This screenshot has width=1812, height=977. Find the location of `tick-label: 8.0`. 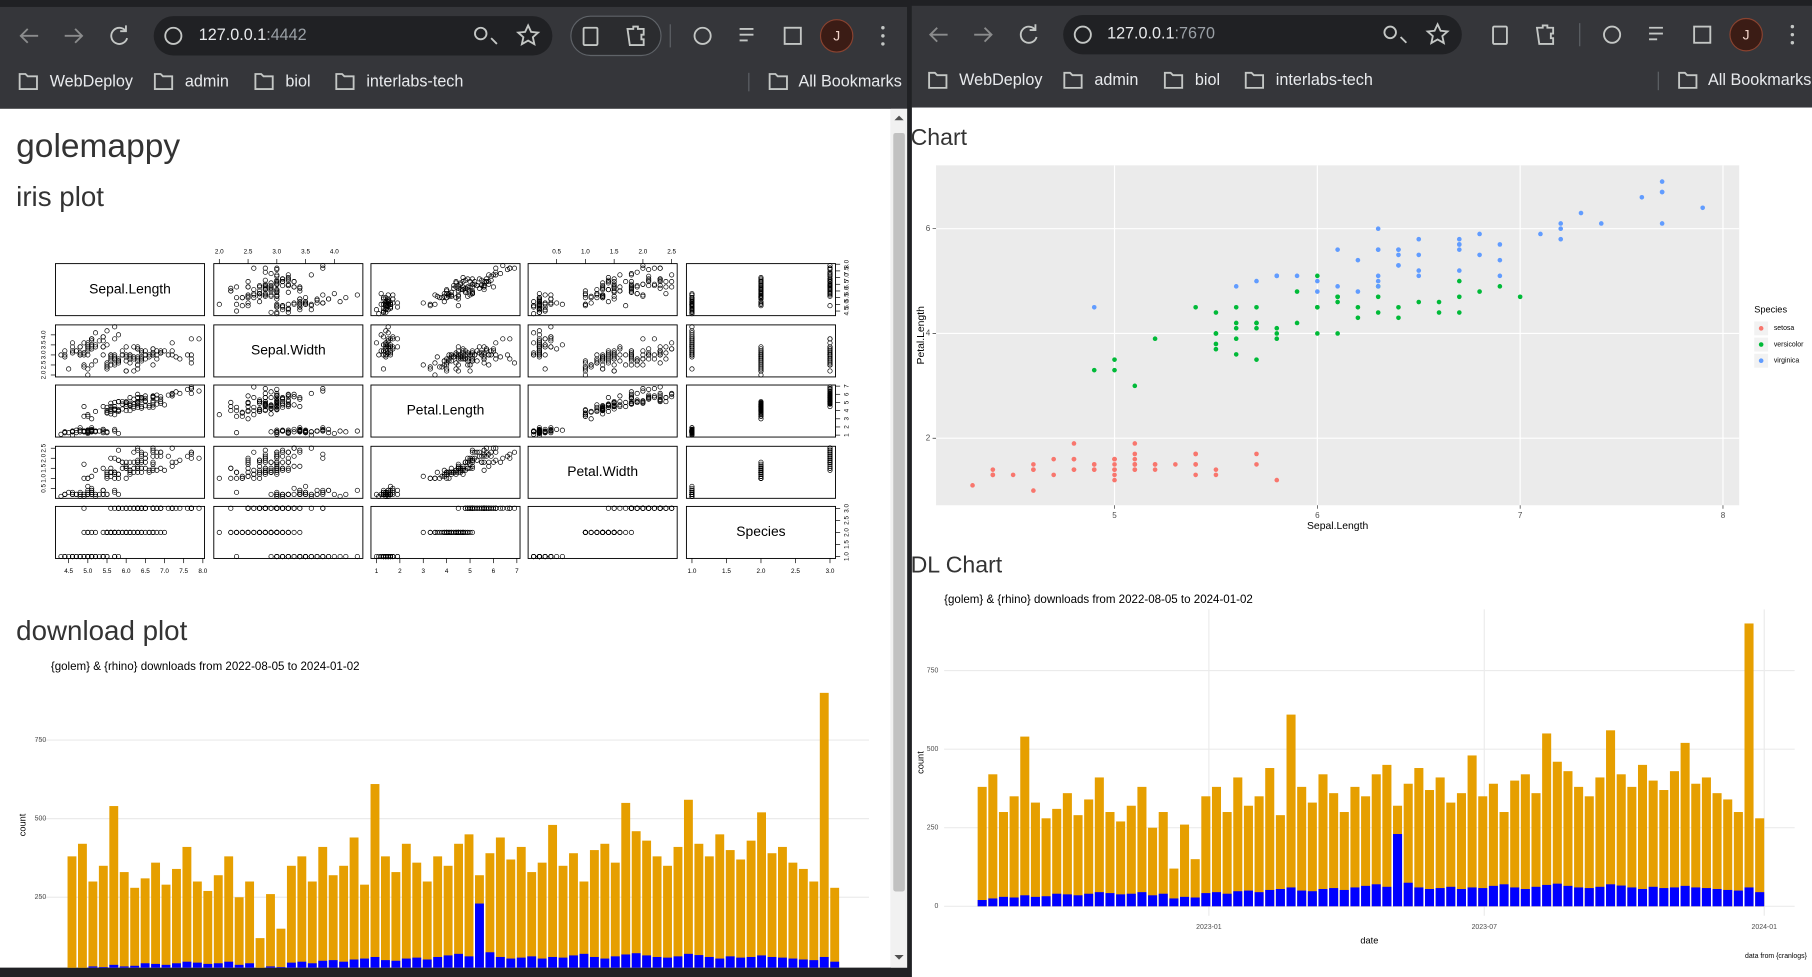

tick-label: 8.0 is located at coordinates (847, 263).